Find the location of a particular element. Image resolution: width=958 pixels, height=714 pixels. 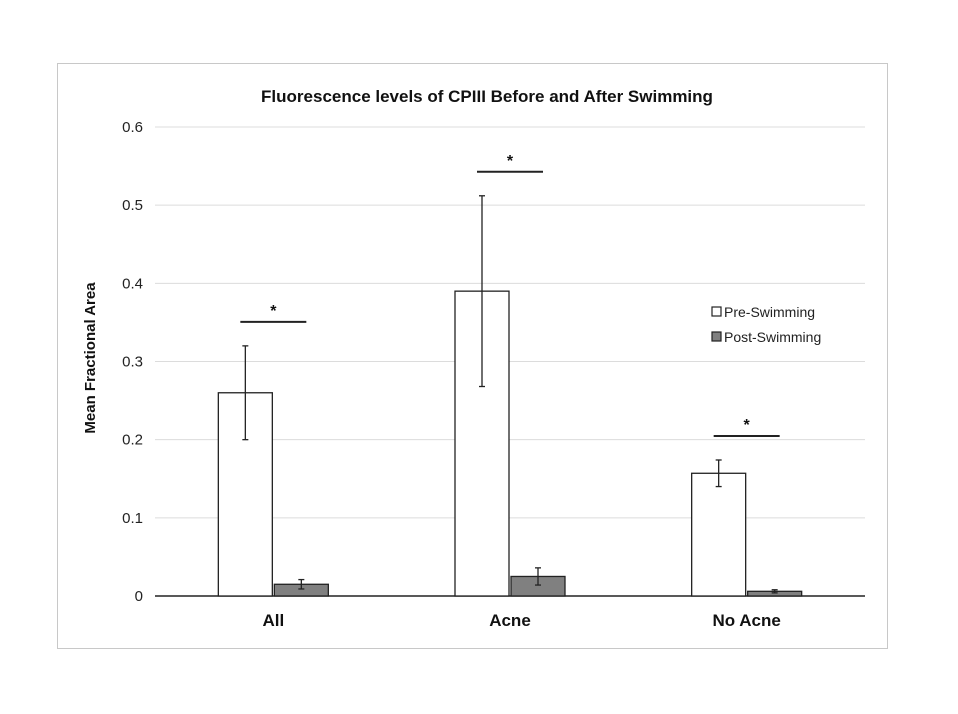

y-axis-label: Mean Fractional Area is located at coordinates (90, 358).